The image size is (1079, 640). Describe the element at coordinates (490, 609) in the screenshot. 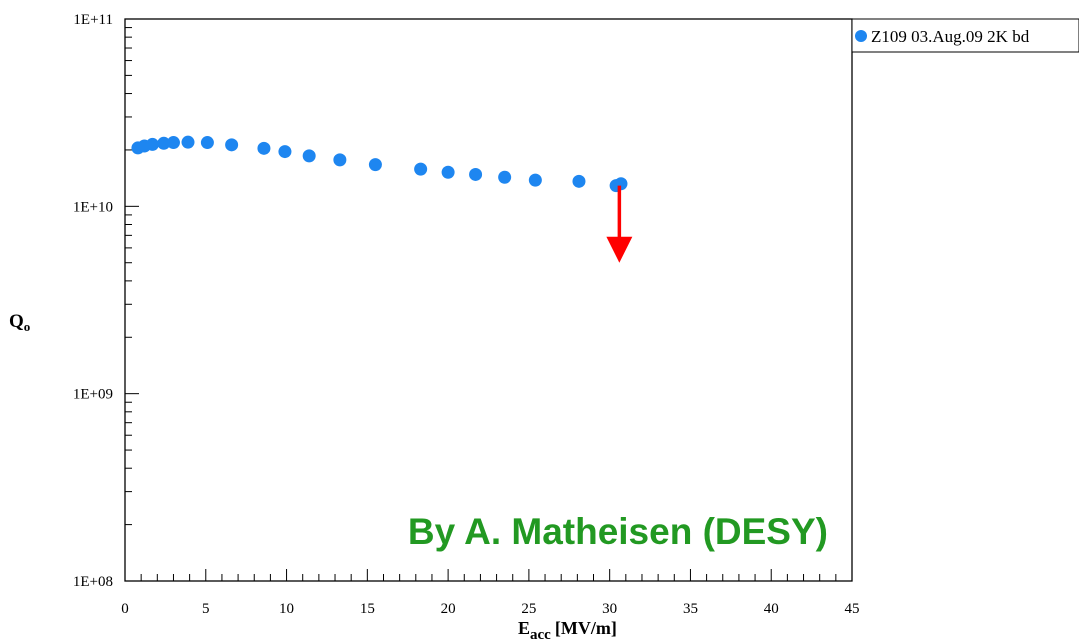

I see `x-tick-labels: 0 5 10 15 20 25 30 35 40 45` at that location.